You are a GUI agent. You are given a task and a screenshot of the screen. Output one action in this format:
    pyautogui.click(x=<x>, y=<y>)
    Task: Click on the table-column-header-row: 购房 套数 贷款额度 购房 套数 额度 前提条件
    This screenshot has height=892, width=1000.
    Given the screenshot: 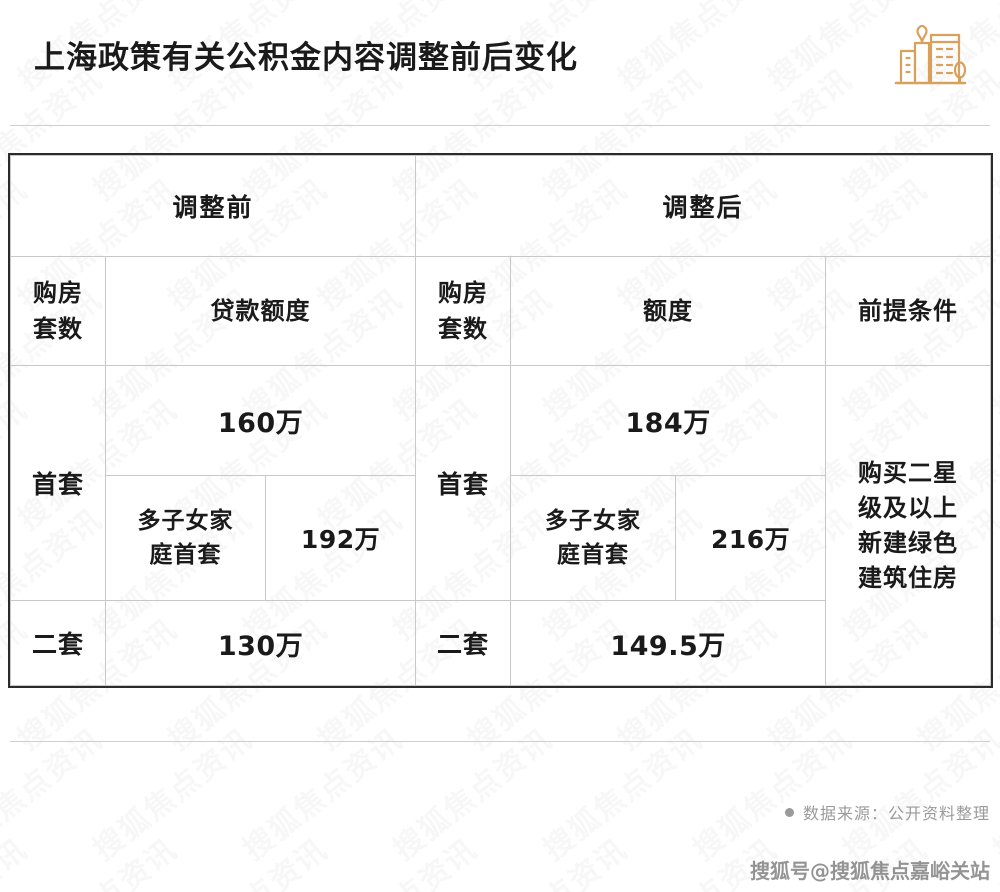 What is the action you would take?
    pyautogui.click(x=501, y=311)
    